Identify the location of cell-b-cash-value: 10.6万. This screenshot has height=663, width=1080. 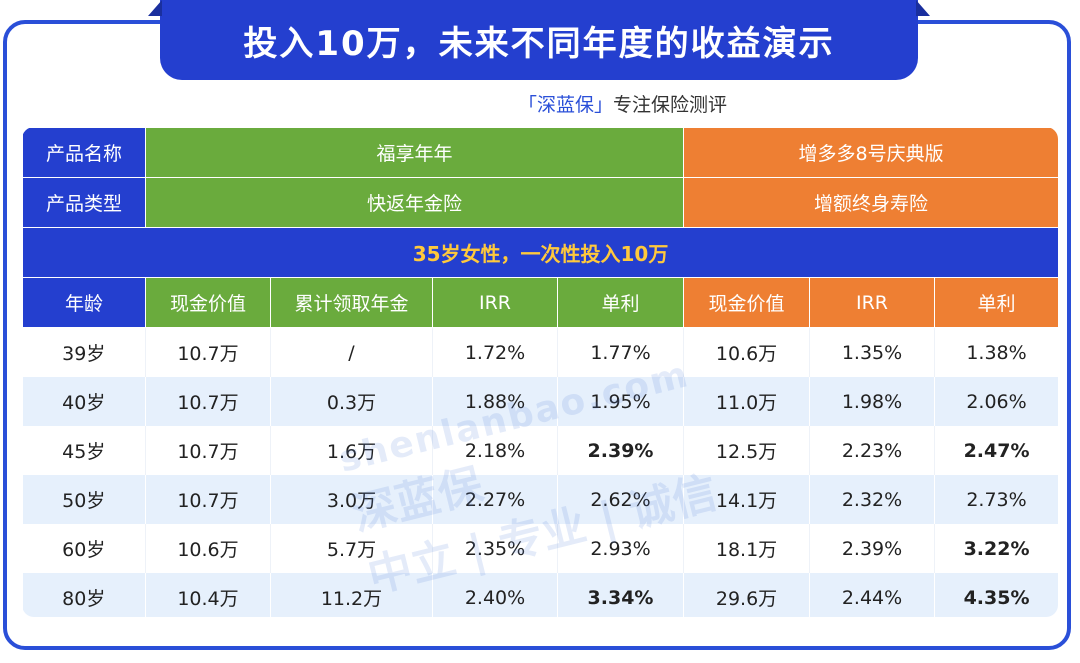
(747, 352).